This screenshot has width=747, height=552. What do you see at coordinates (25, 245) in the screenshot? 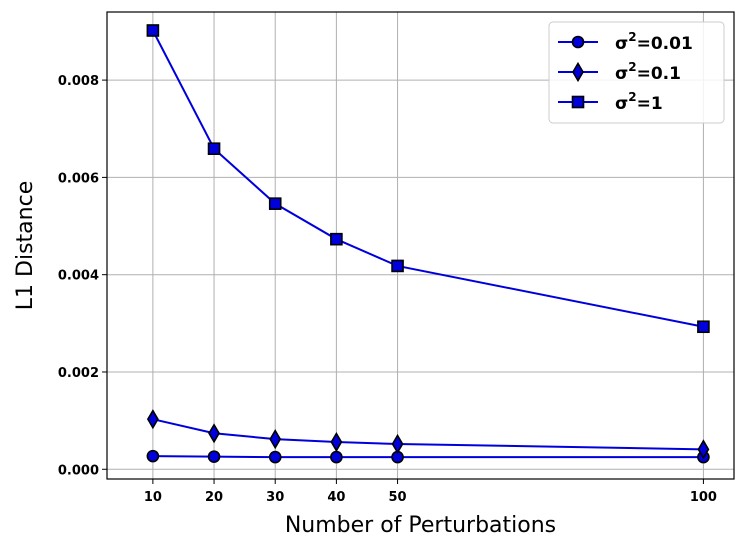
I see `y-axis-label: L1 Distance` at bounding box center [25, 245].